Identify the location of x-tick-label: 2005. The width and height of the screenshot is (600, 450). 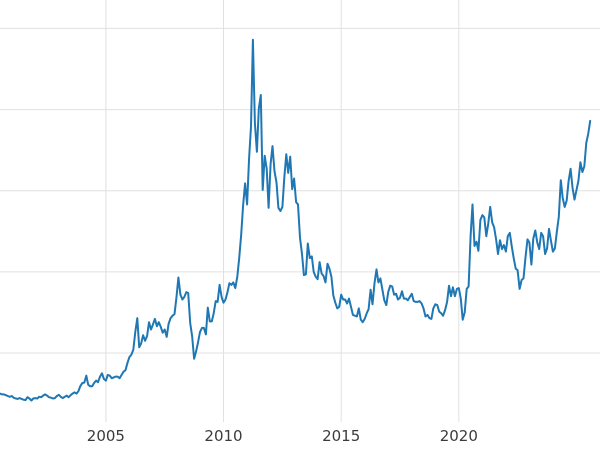
(106, 436).